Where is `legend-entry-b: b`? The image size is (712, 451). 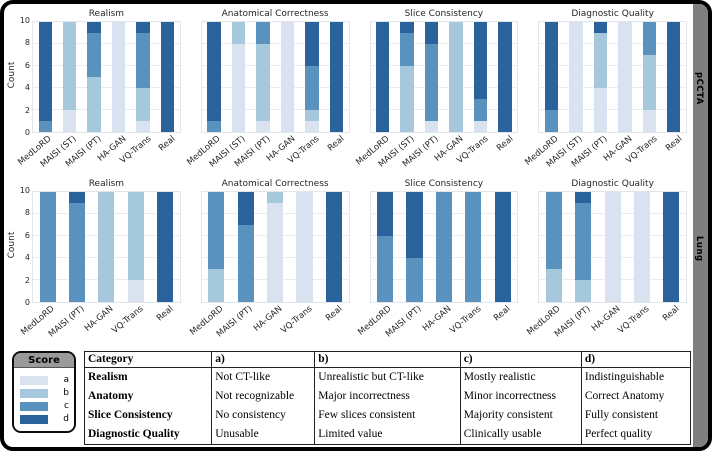 legend-entry-b: b is located at coordinates (44, 393).